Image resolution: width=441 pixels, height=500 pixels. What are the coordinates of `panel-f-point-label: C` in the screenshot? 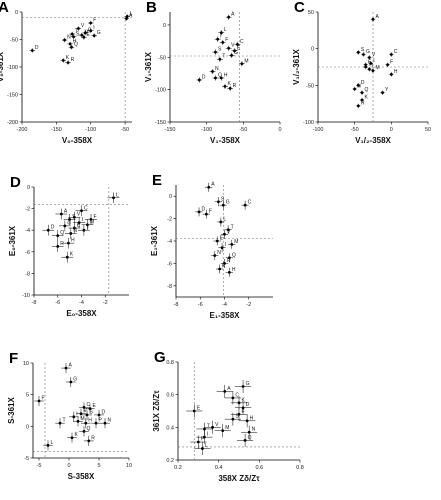 It's located at (89, 405).